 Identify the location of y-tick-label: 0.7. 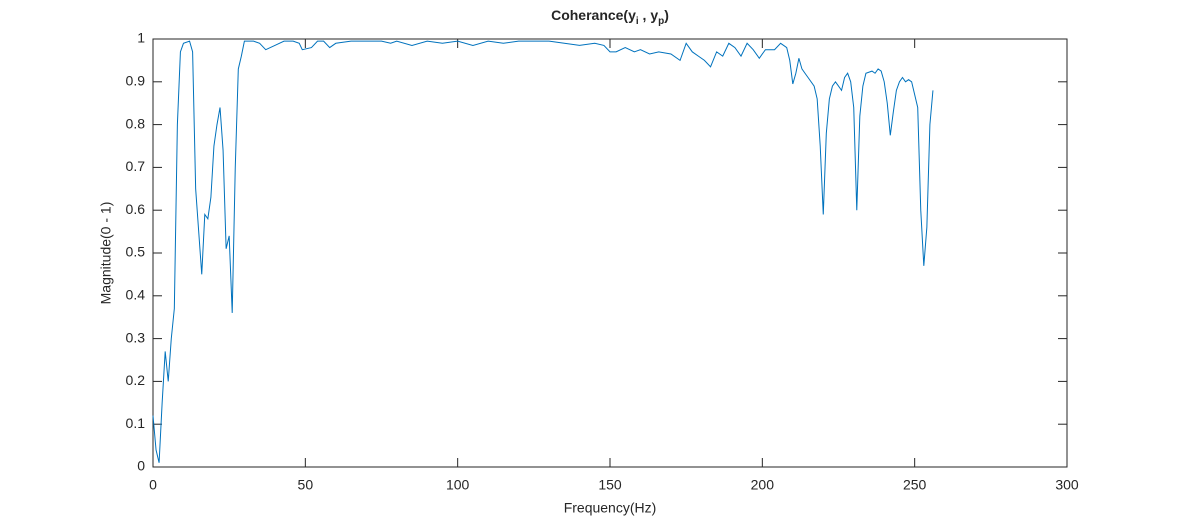
(136, 166).